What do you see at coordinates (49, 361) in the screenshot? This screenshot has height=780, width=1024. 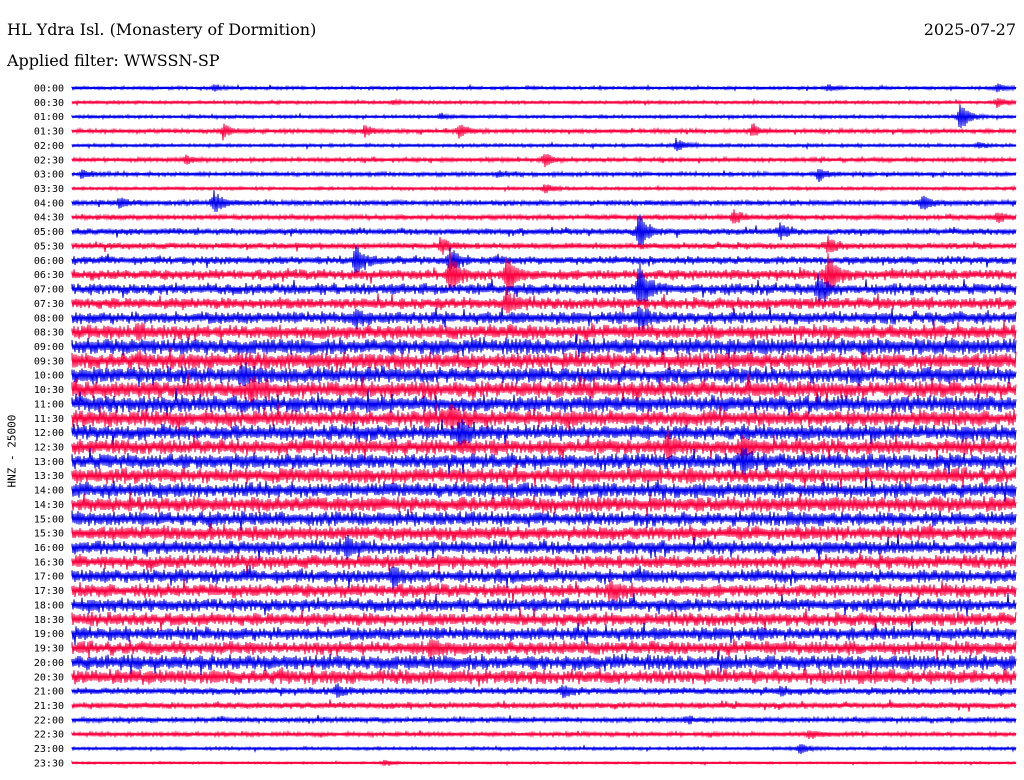 I see `row-time-label: 09:30` at bounding box center [49, 361].